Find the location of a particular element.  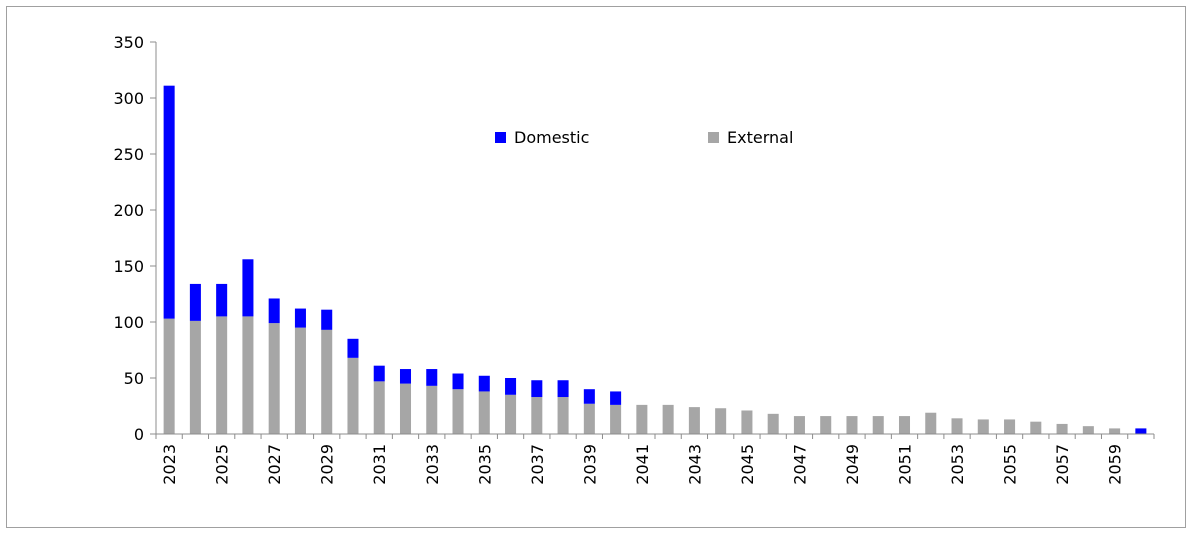

bar-external-2033 is located at coordinates (432, 409).